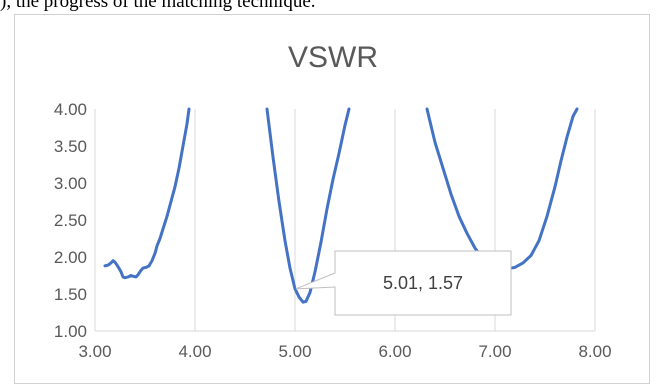 The image size is (657, 387). Describe the element at coordinates (70, 331) in the screenshot. I see `y-tick-label: 1.00` at that location.